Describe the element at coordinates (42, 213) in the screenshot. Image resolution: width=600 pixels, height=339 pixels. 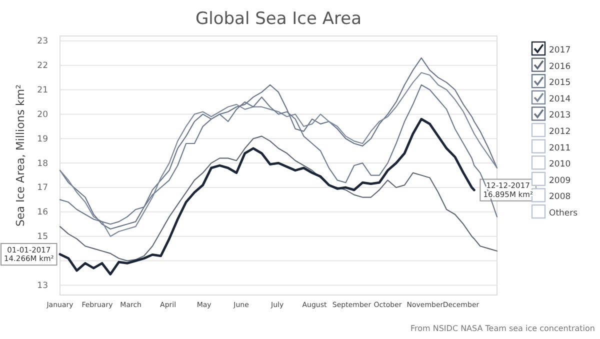
I see `y-tick-label: 16` at that location.